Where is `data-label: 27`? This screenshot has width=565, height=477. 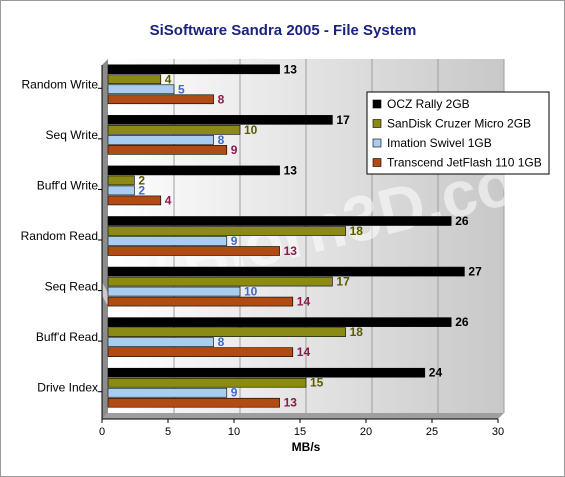
data-label: 27 is located at coordinates (475, 272).